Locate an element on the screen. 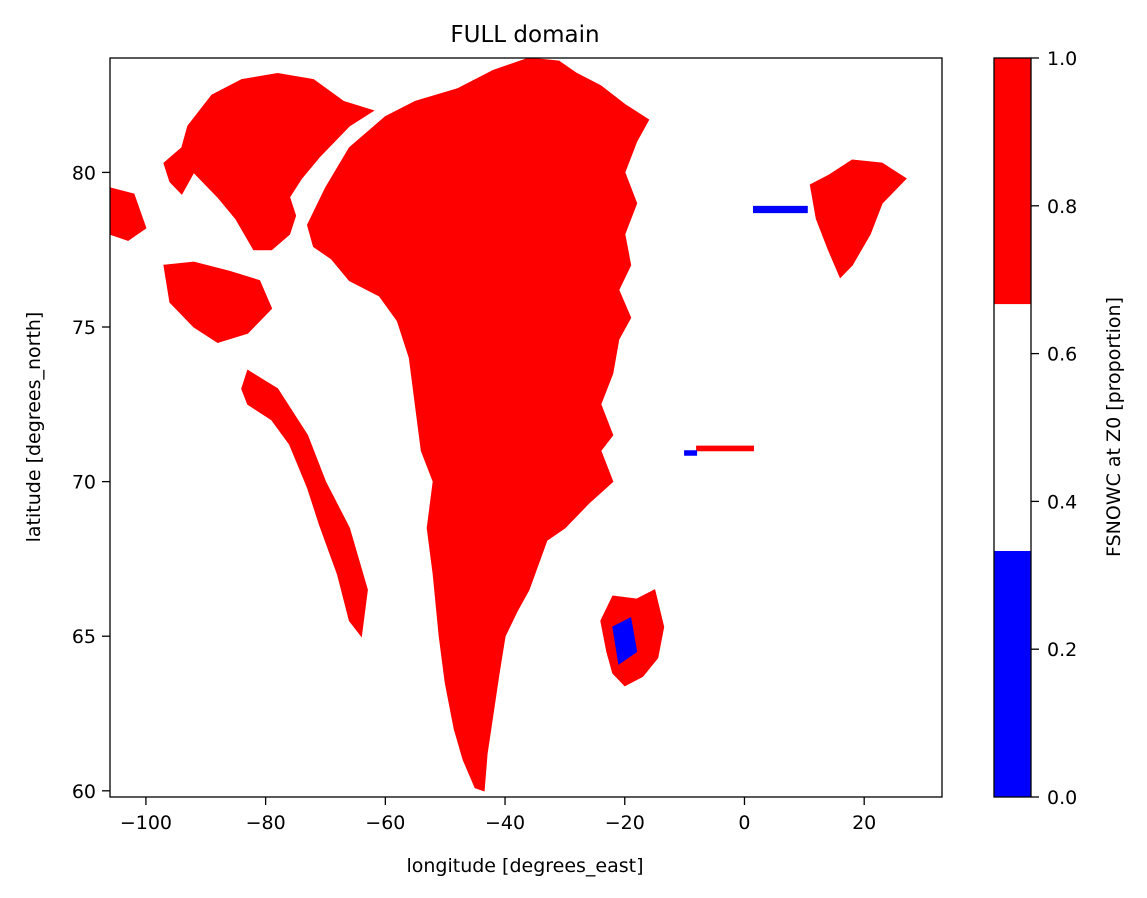 The height and width of the screenshot is (898, 1147). region-ellesmere is located at coordinates (278, 161).